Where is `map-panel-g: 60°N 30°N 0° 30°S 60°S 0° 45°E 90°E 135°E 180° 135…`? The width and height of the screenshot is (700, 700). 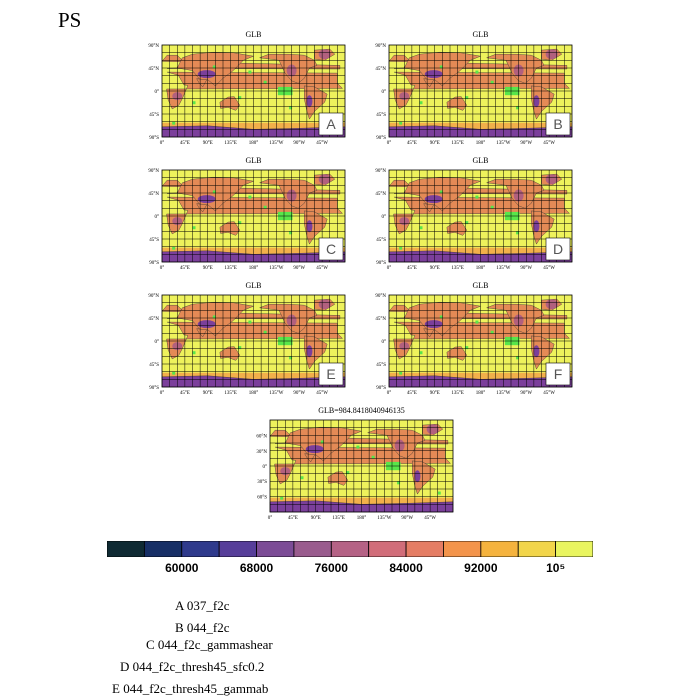 map-panel-g: 60°N 30°N 0° 30°S 60°S 0° 45°E 90°E 135°E 180° 135… is located at coordinates (355, 470).